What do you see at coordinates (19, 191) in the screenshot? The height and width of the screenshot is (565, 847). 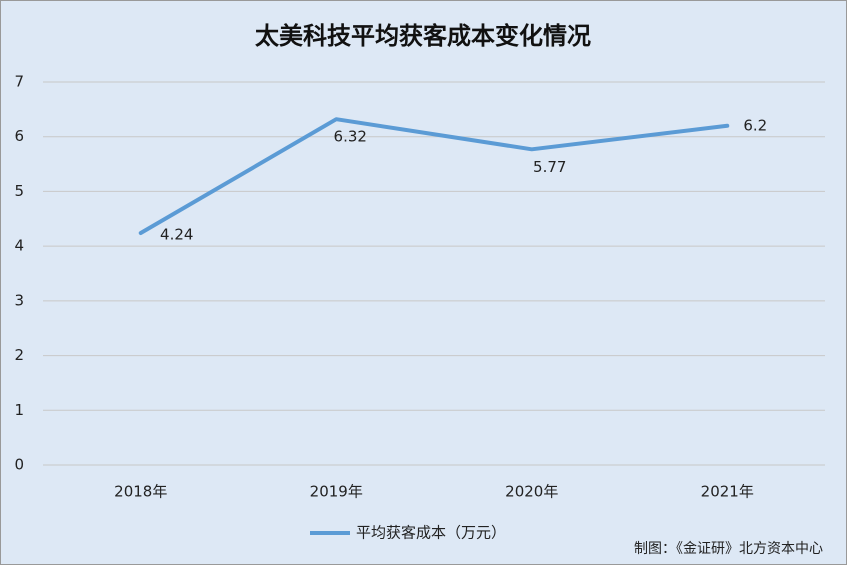 I see `y-tick-label: 5` at bounding box center [19, 191].